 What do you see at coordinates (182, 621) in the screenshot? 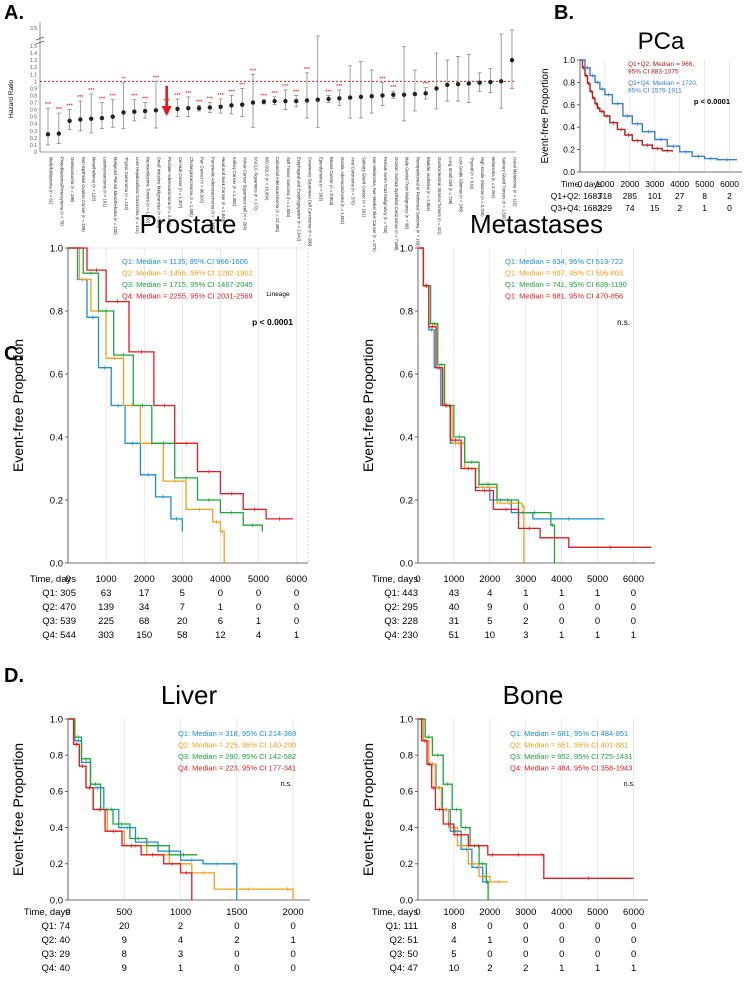
I see `risk-table-count: 20` at bounding box center [182, 621].